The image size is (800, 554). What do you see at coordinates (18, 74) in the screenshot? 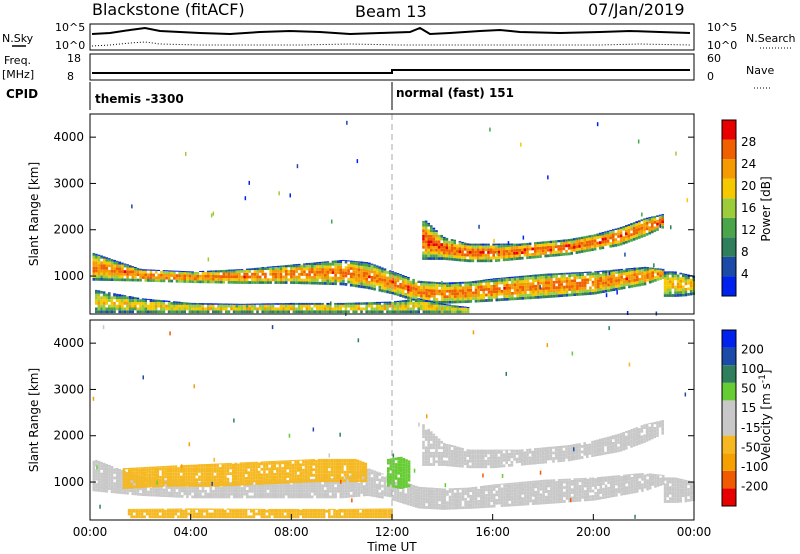
I see `freq-unit-label: [MHz]` at bounding box center [18, 74].